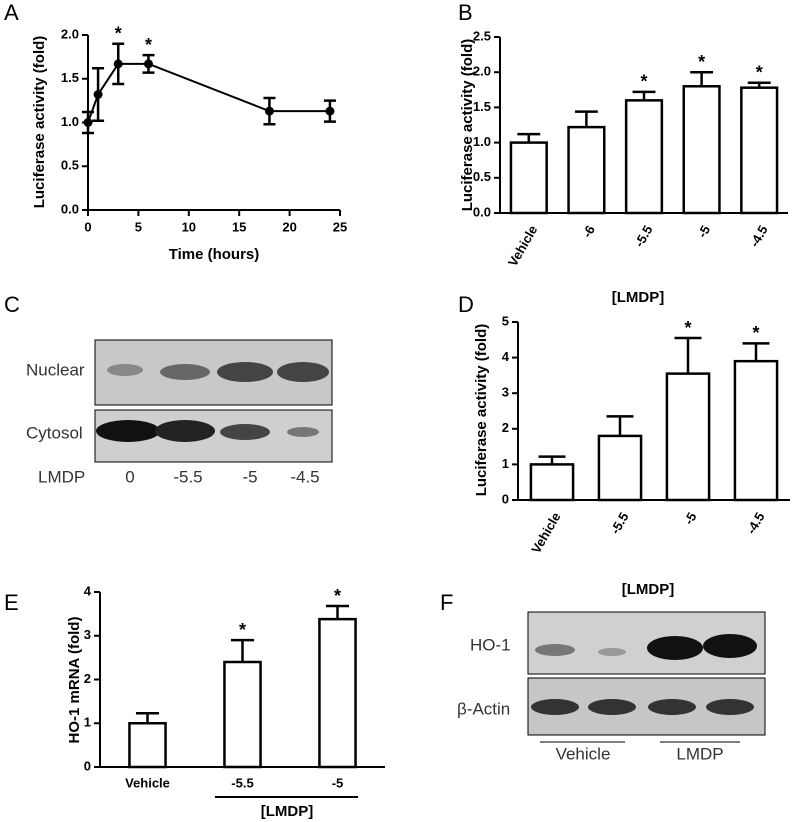 The height and width of the screenshot is (822, 792). I want to click on x-tick-label: 15, so click(239, 226).